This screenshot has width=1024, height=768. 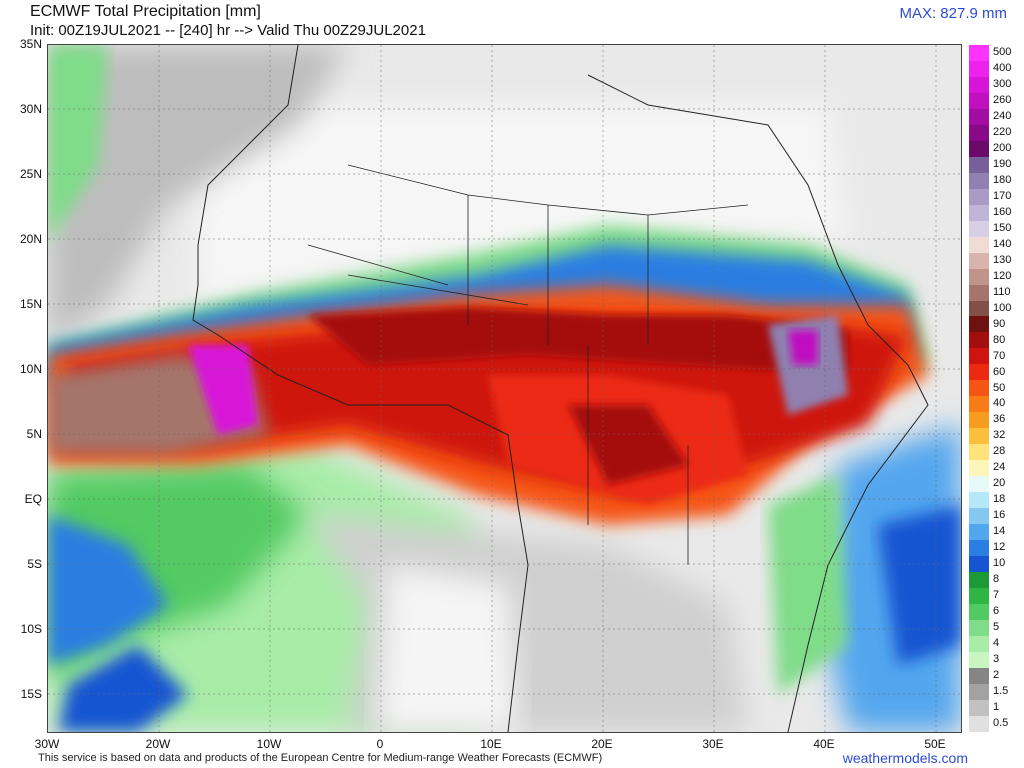 I want to click on colorbar-label: 220, so click(x=1002, y=131).